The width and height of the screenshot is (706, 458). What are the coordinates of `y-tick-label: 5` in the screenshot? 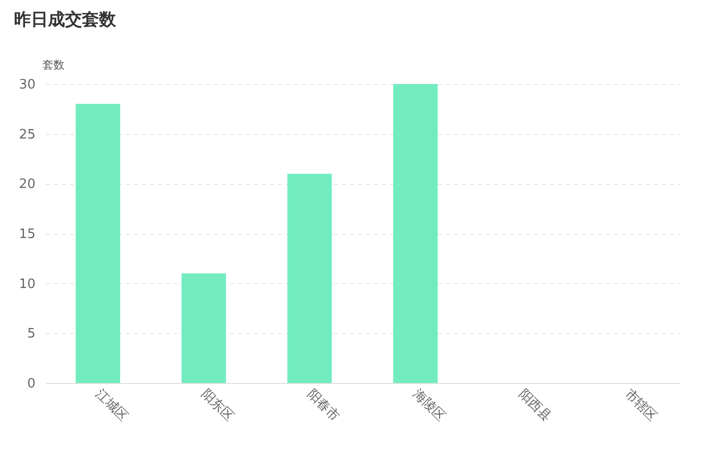 It's located at (31, 334).